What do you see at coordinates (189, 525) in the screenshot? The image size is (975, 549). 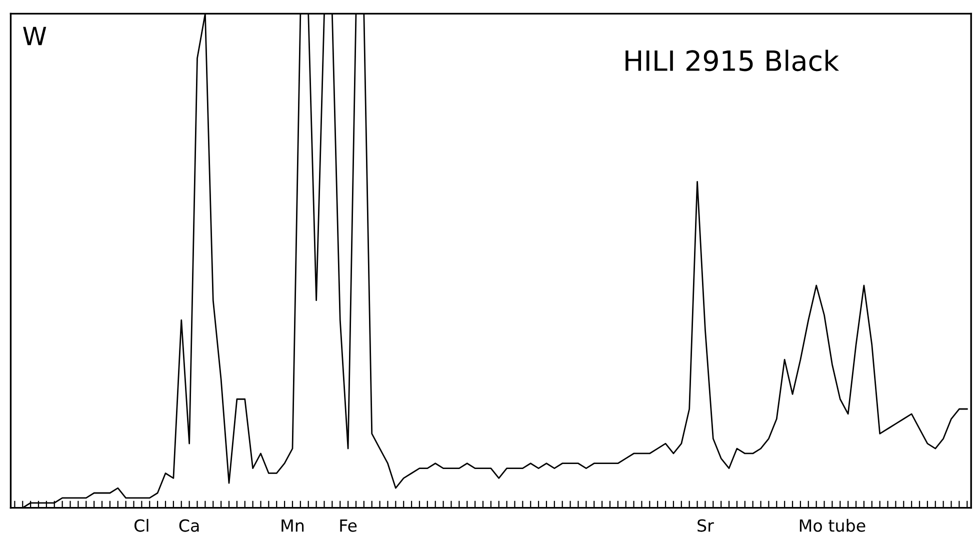 I see `x-tick-label: Ca` at bounding box center [189, 525].